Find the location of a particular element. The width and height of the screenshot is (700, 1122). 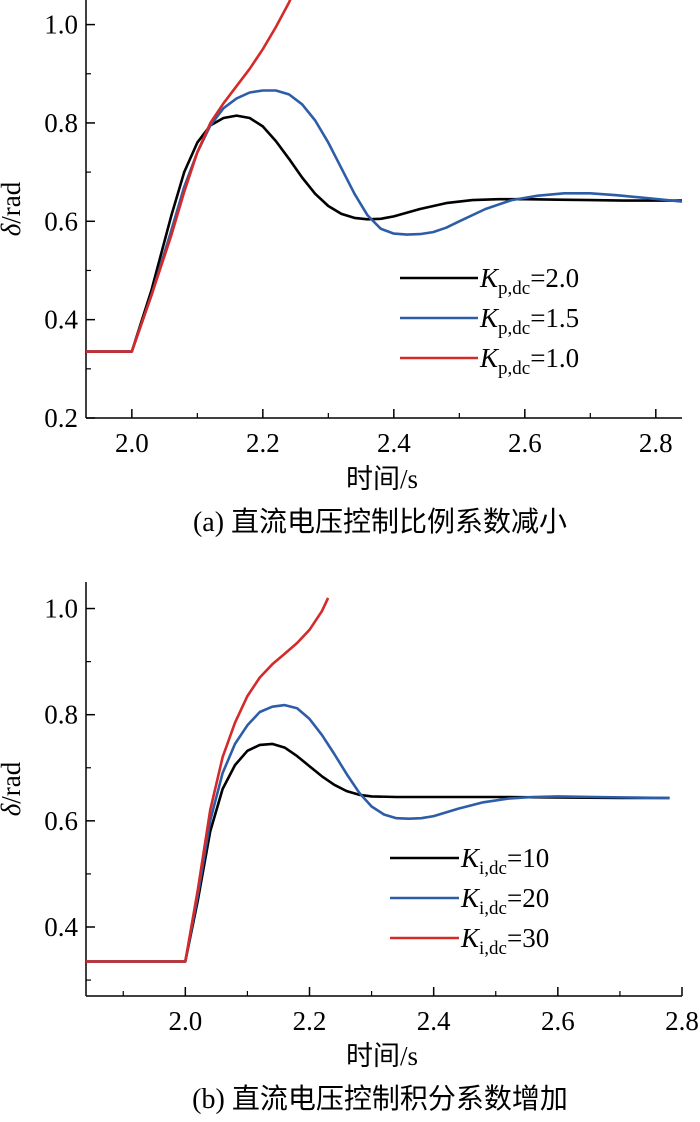

legend-label-1: Ki,dc=10 is located at coordinates (504, 861).